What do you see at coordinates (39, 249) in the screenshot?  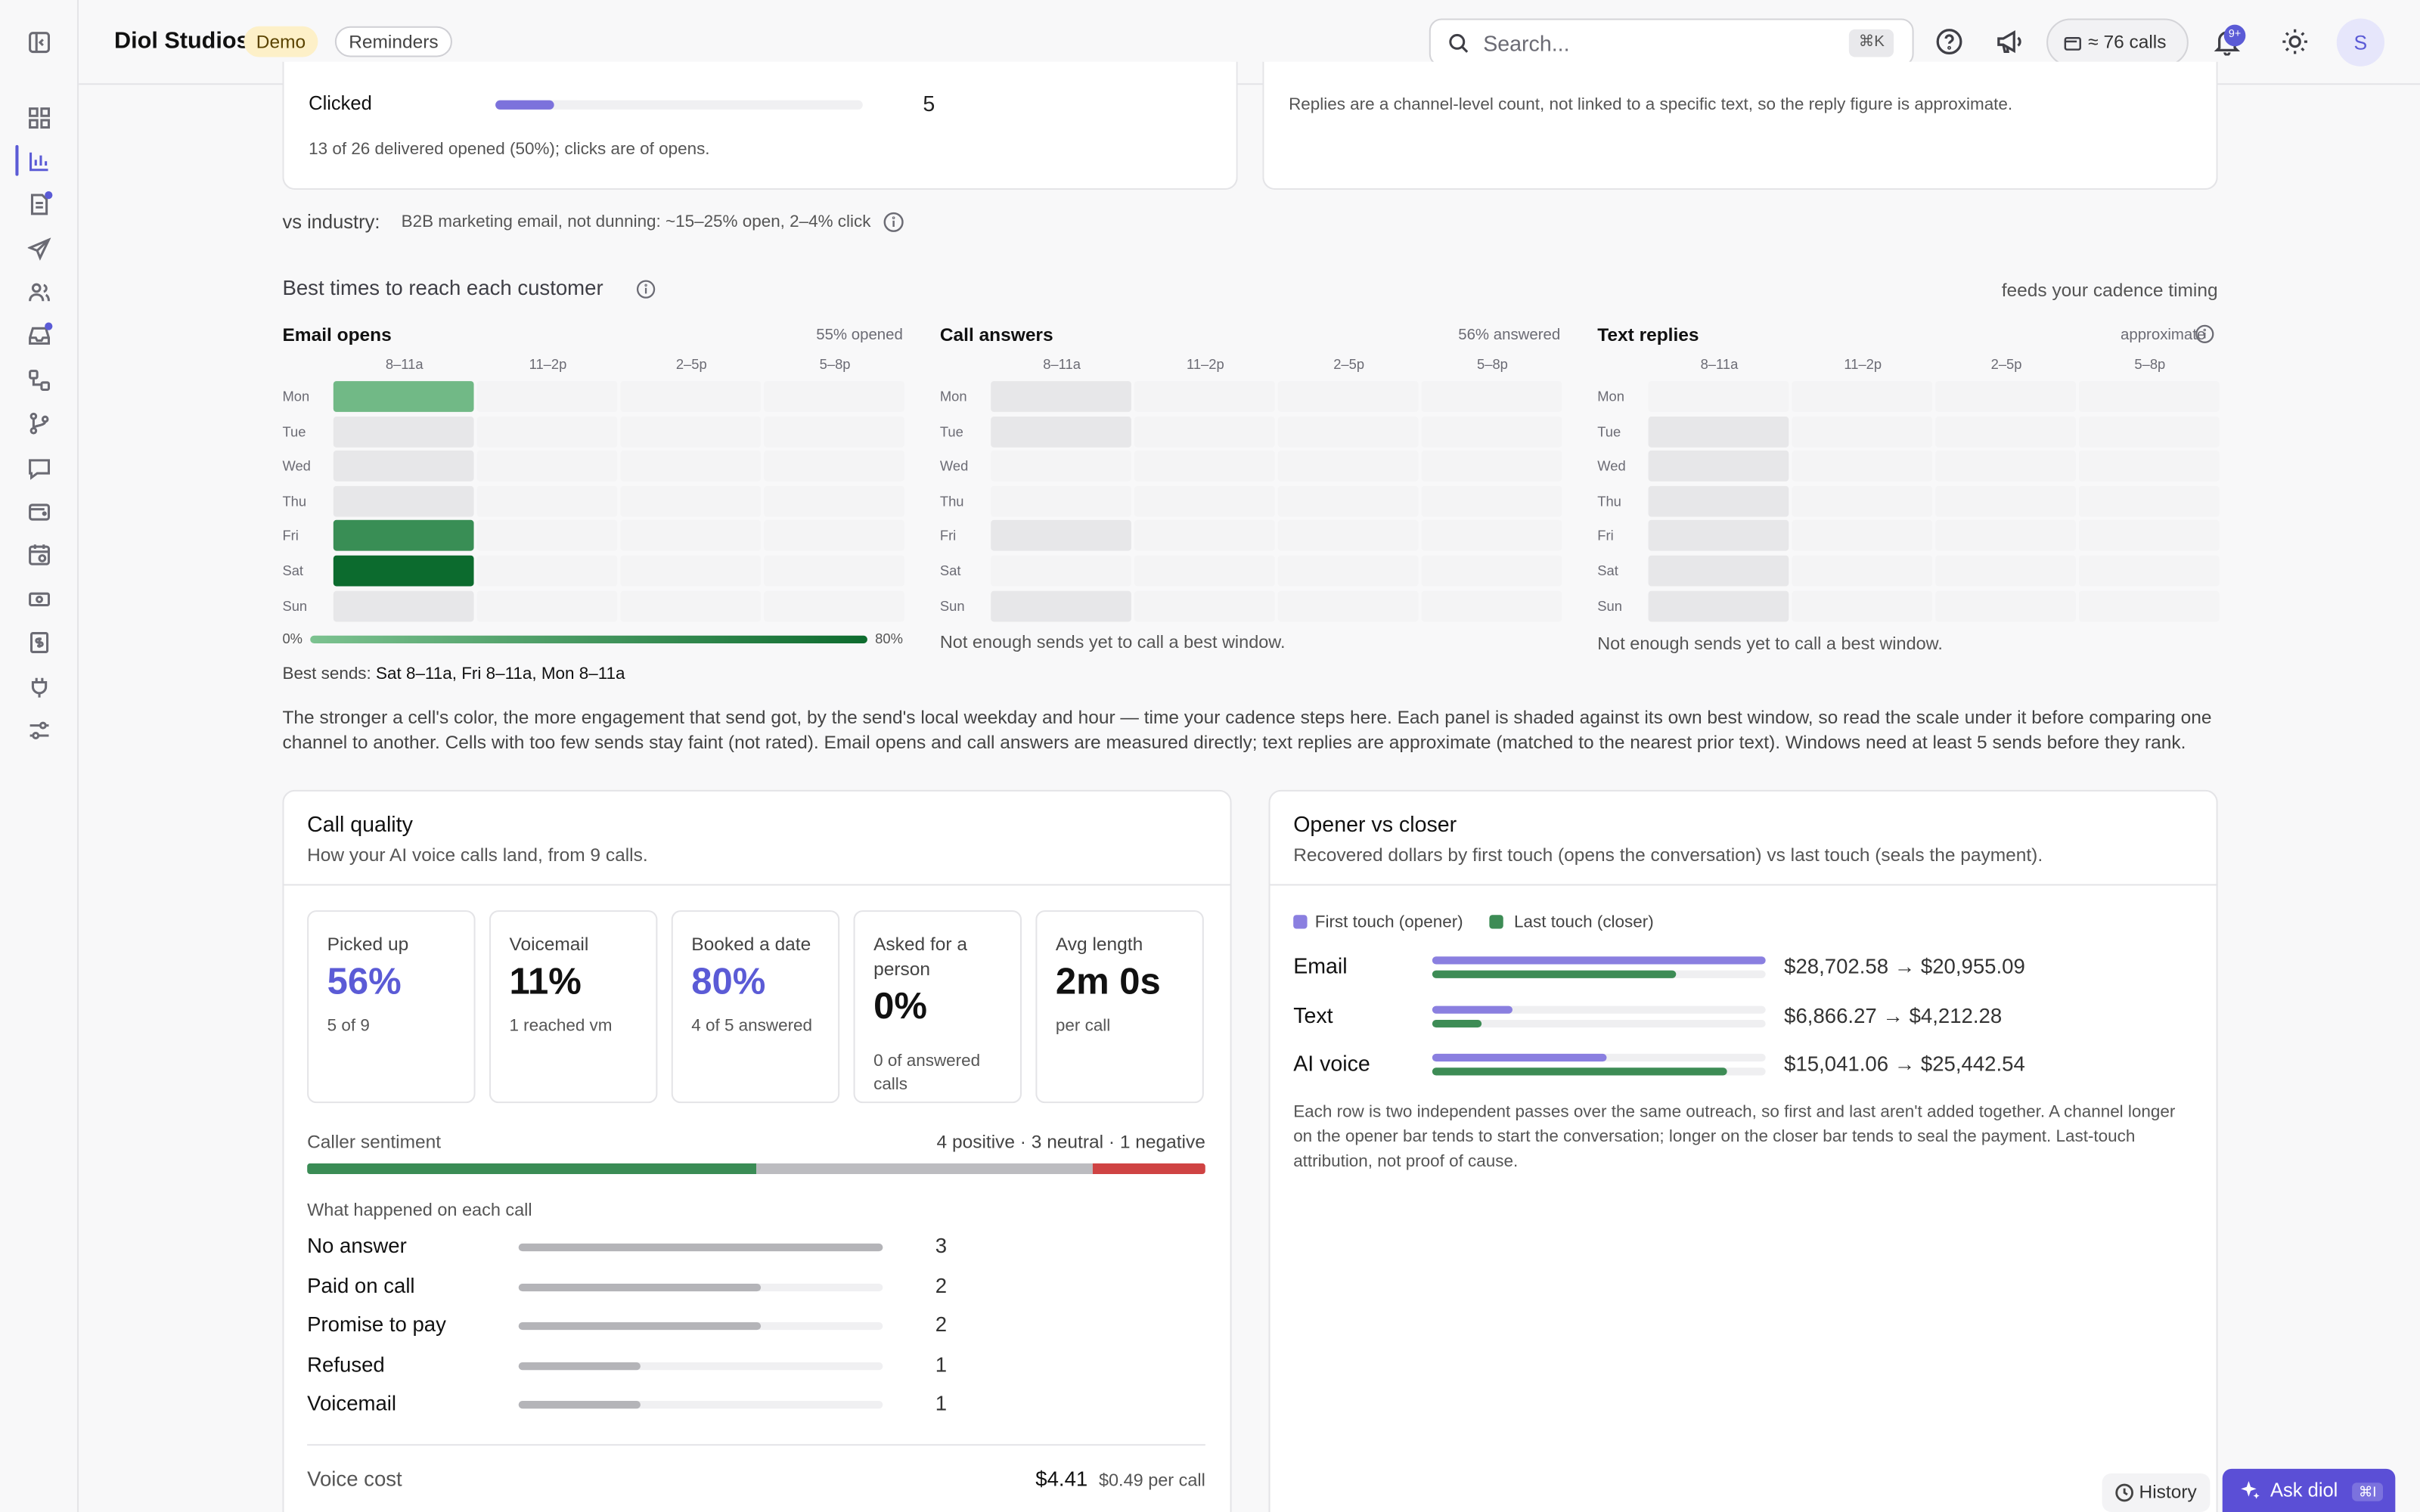 I see `send-icon` at bounding box center [39, 249].